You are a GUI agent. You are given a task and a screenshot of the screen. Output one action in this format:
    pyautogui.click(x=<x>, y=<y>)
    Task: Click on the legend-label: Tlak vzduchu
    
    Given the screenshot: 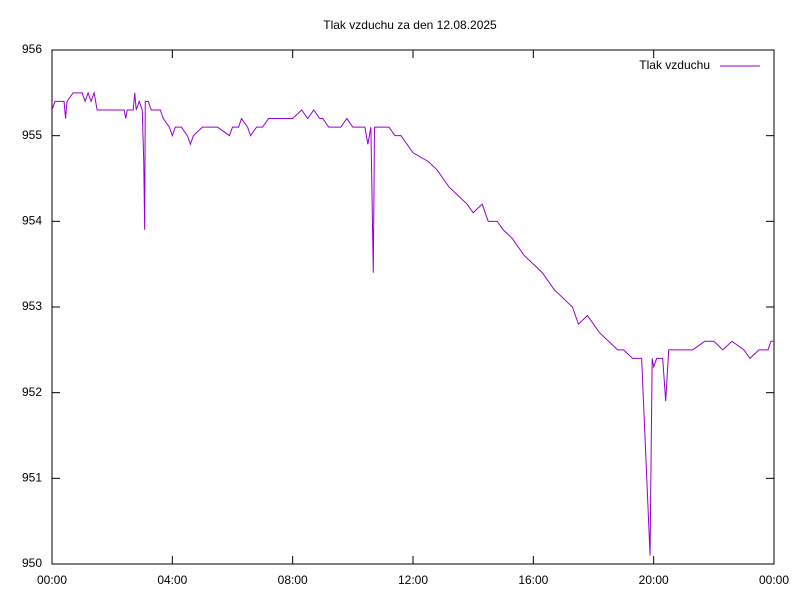 What is the action you would take?
    pyautogui.click(x=674, y=65)
    